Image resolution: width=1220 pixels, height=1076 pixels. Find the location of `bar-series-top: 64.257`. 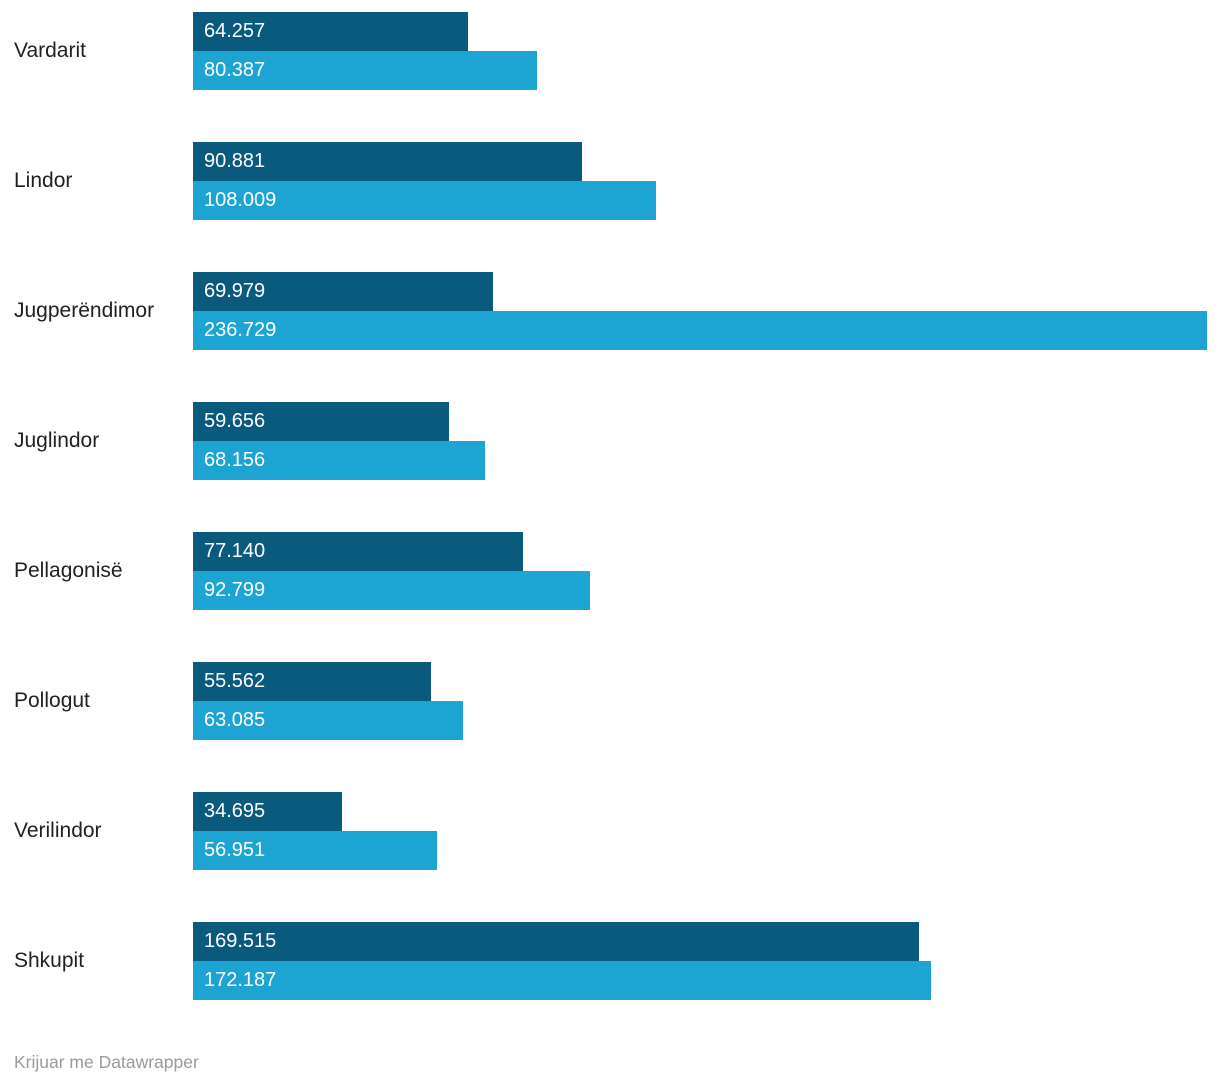

bar-series-top: 64.257 is located at coordinates (331, 31).